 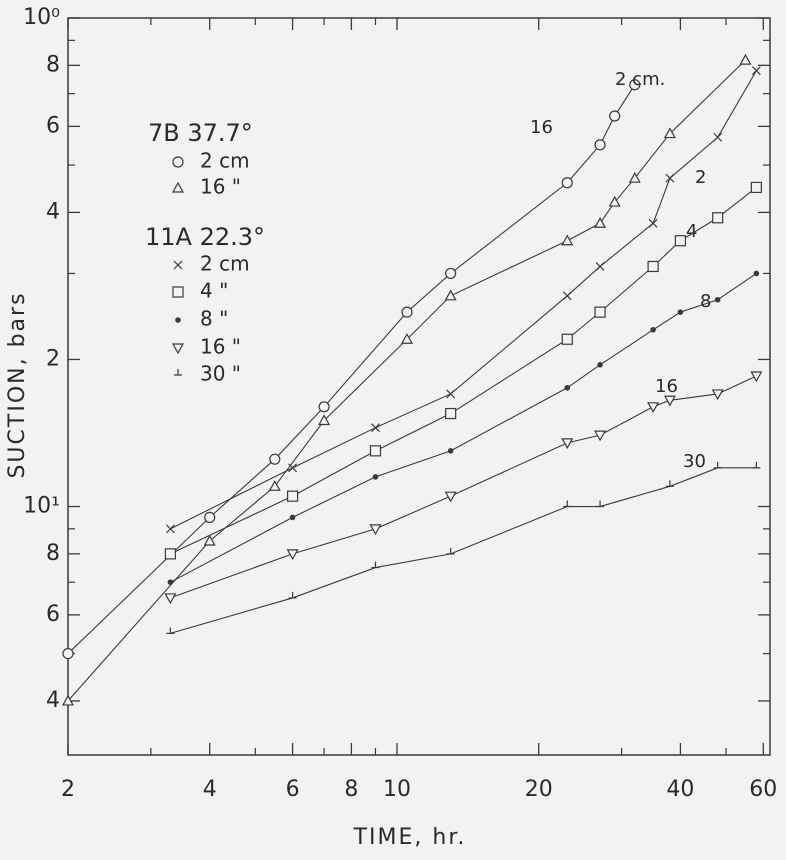 I want to click on curve-label: 2 cm., so click(x=640, y=79).